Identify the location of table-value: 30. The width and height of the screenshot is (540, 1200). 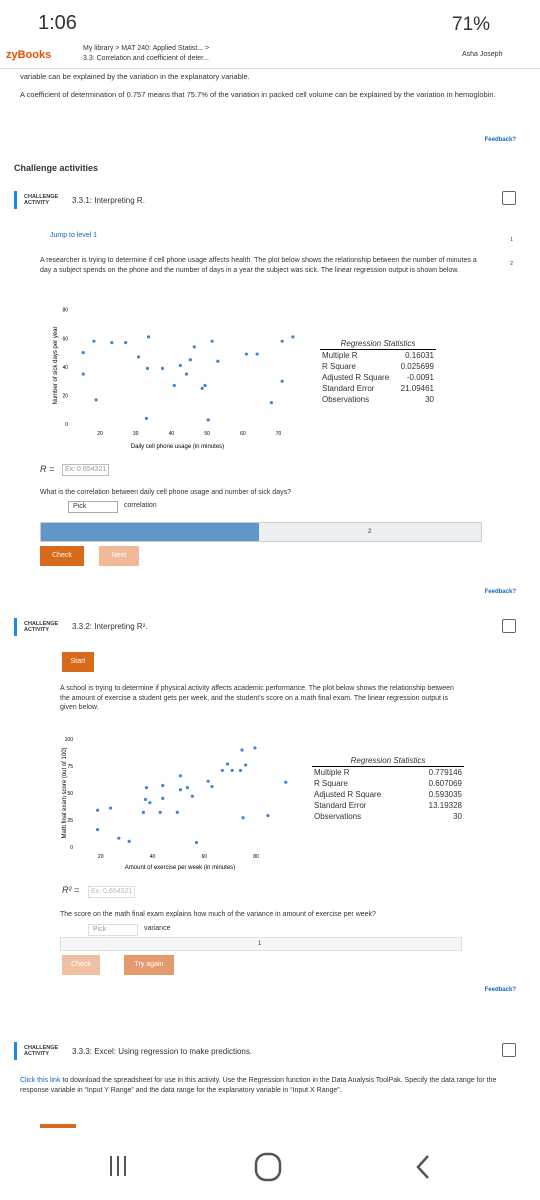
(457, 816).